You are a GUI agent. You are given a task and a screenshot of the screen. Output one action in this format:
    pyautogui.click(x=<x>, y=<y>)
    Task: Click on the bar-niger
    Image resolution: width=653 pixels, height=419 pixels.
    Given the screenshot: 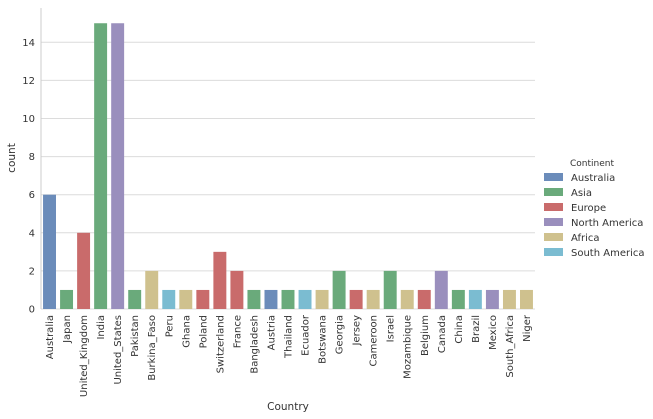 What is the action you would take?
    pyautogui.click(x=526, y=299)
    